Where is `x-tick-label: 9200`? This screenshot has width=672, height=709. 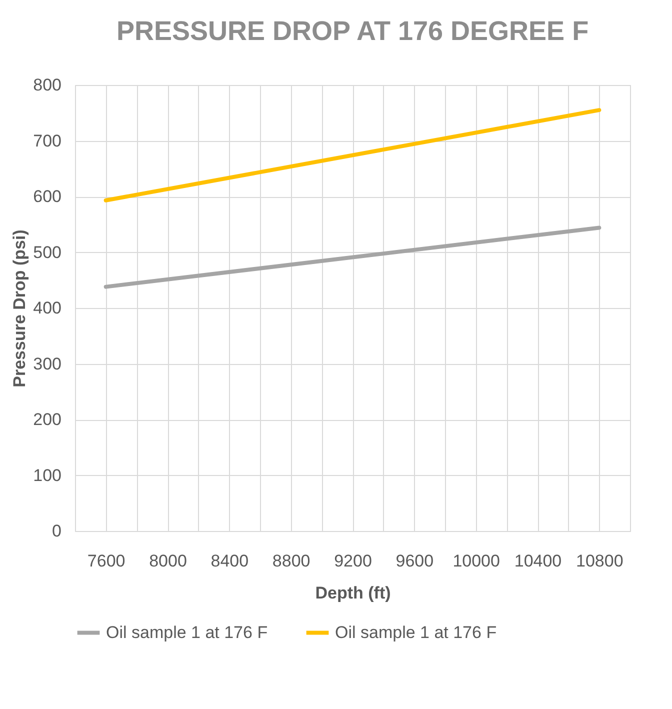 x-tick-label: 9200 is located at coordinates (353, 561).